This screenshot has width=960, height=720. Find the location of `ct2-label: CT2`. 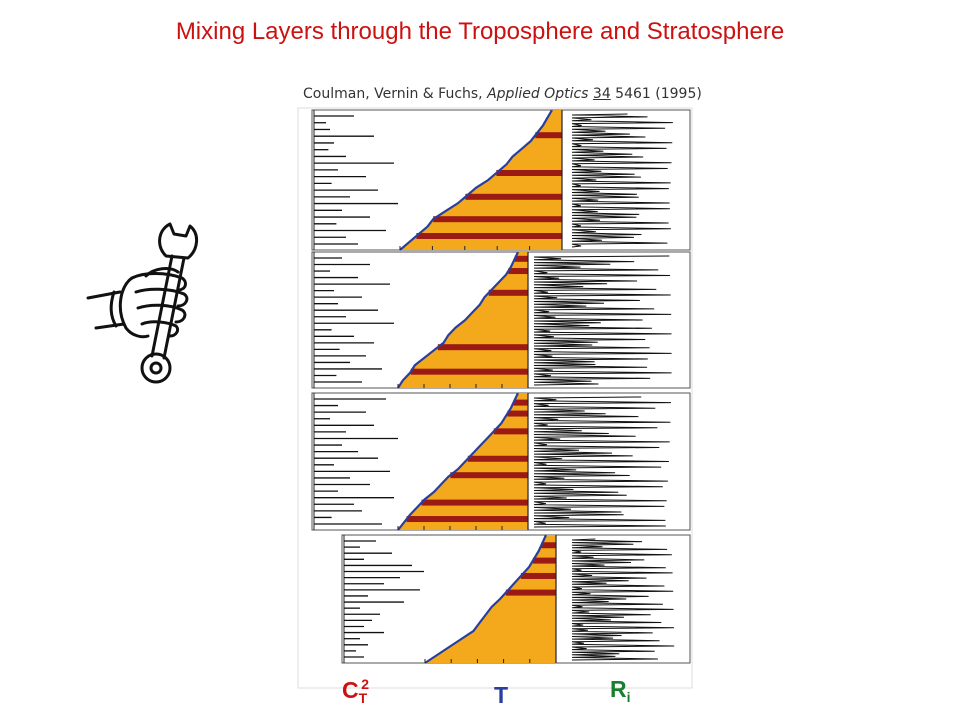

ct2-label: CT2 is located at coordinates (355, 691).